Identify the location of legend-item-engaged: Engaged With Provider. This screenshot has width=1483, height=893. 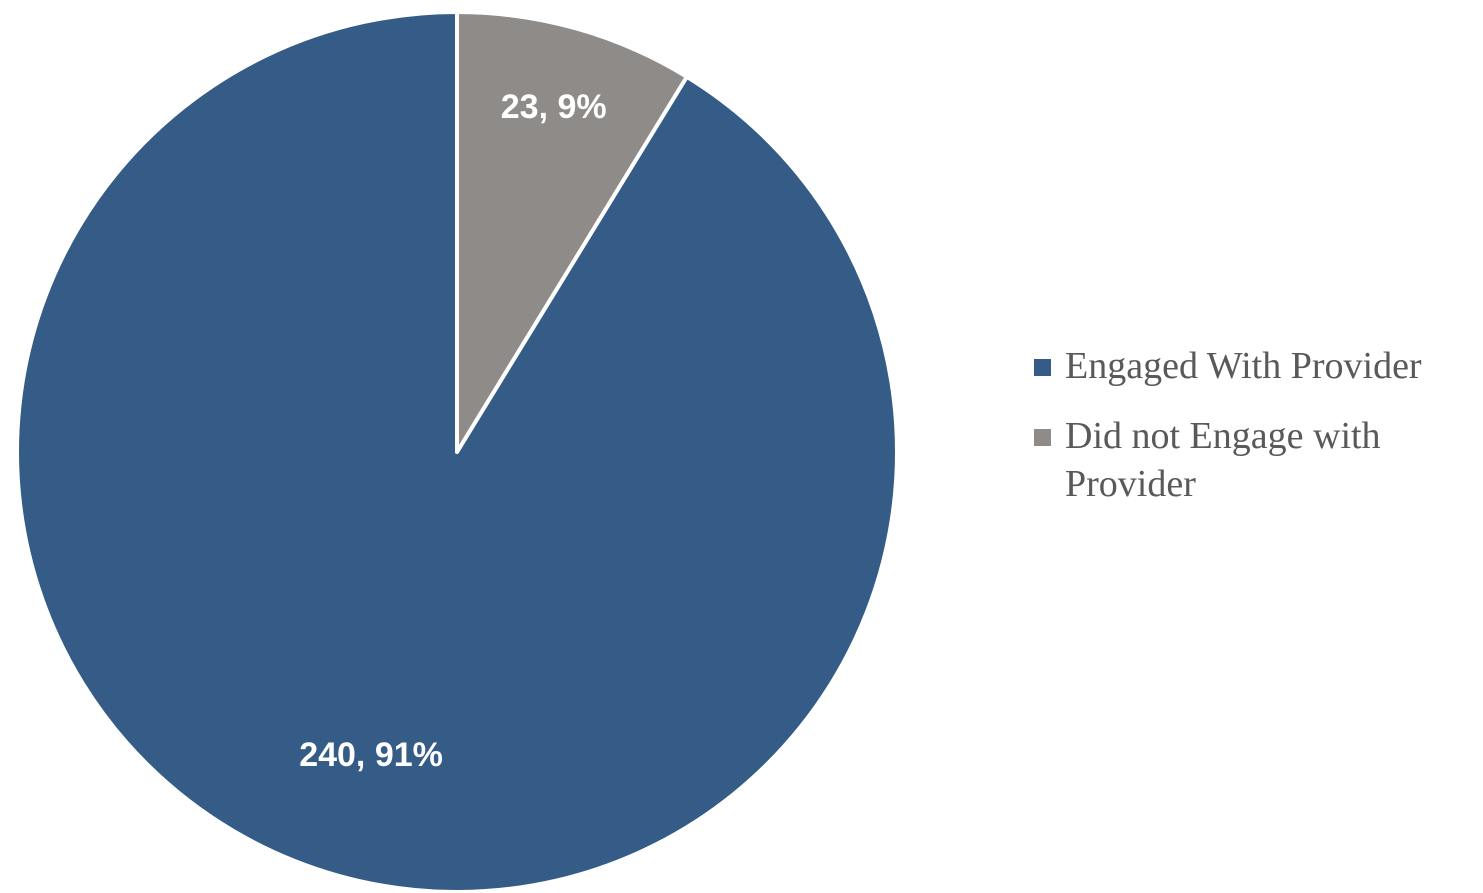
(1256, 366).